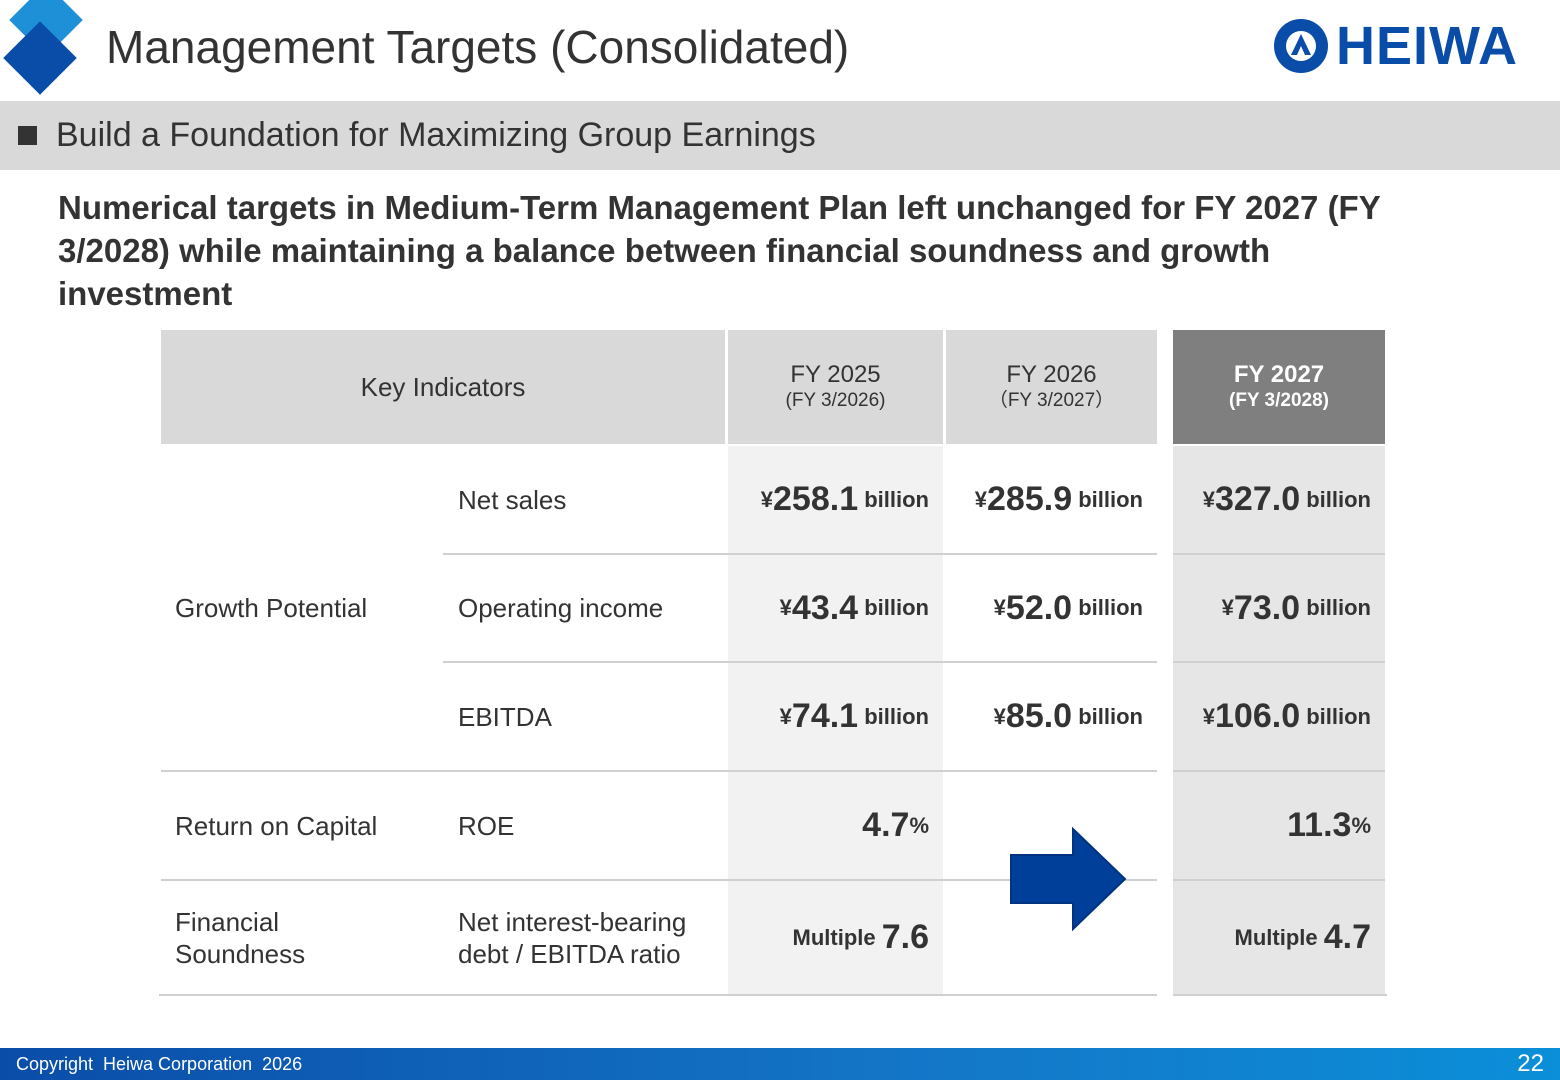 The width and height of the screenshot is (1560, 1080). What do you see at coordinates (572, 937) in the screenshot?
I see `indicator-debt-ebitda-ratio: Net interest-bearing debt / EBITDA ratio` at bounding box center [572, 937].